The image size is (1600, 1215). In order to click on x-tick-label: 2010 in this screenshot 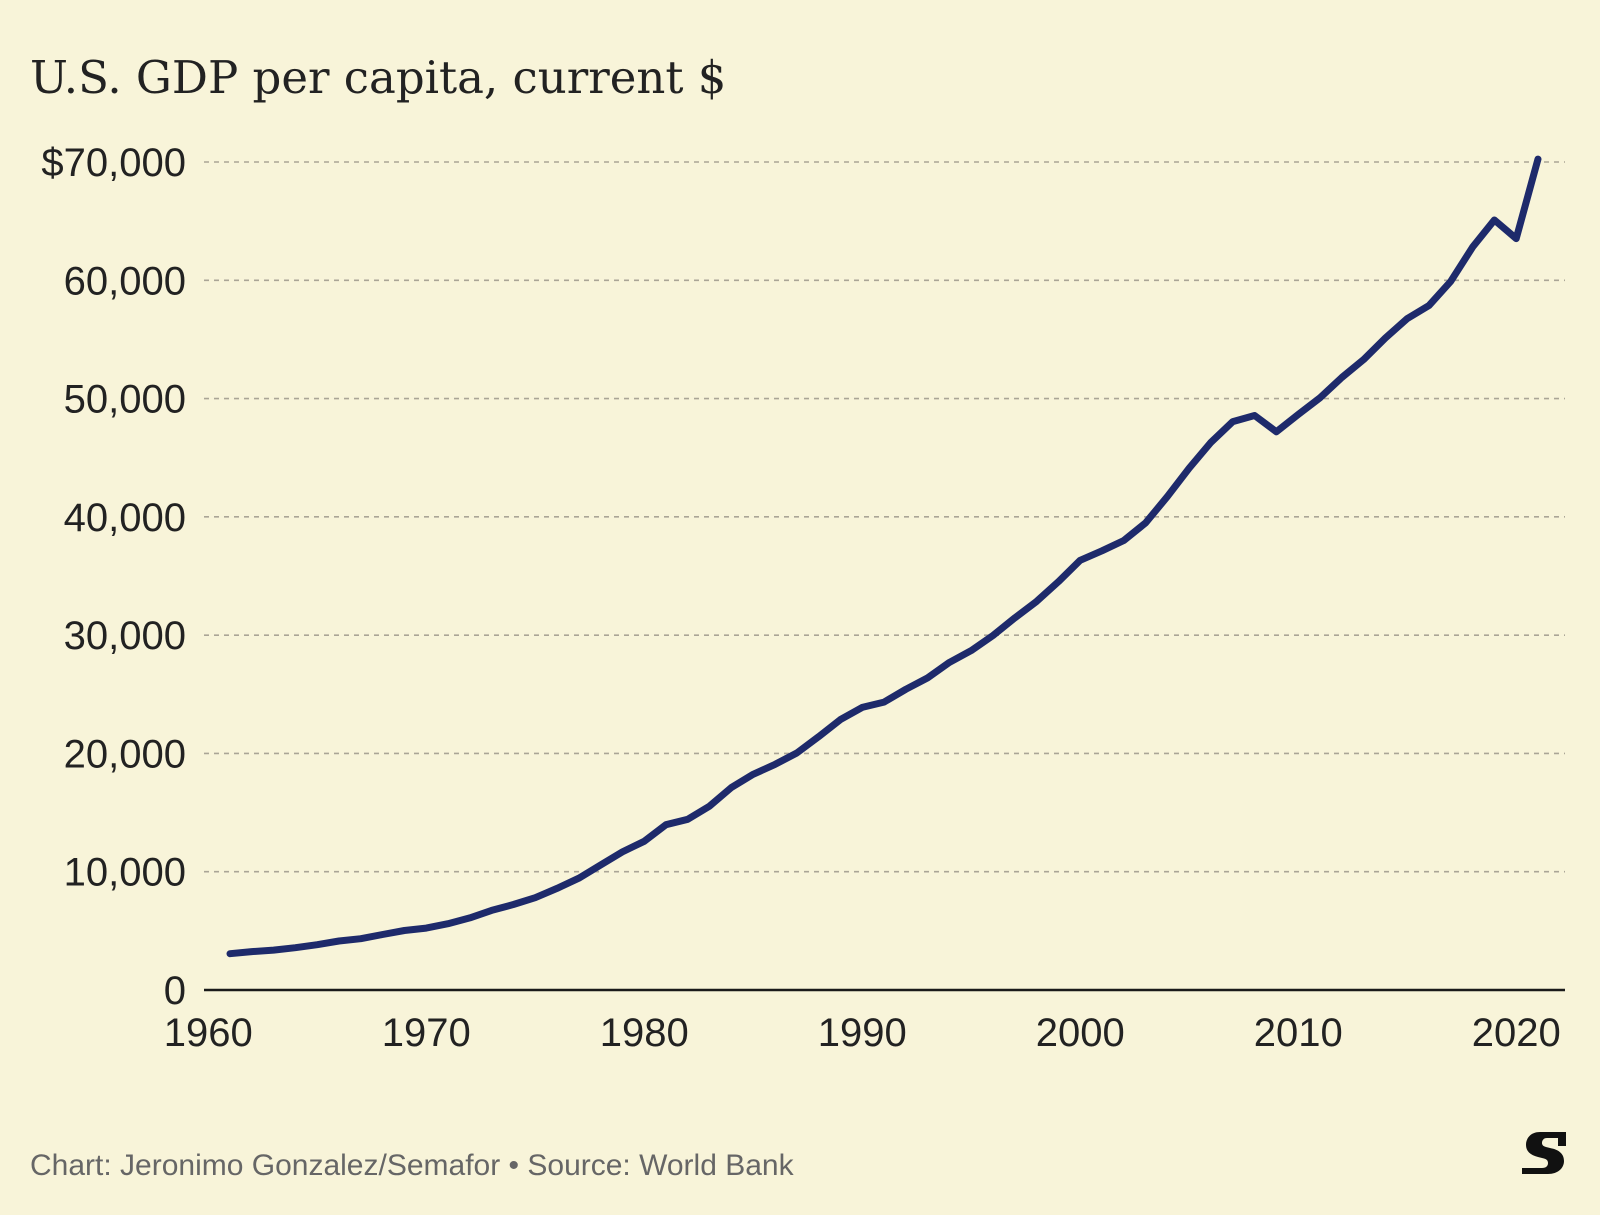, I will do `click(1298, 1033)`.